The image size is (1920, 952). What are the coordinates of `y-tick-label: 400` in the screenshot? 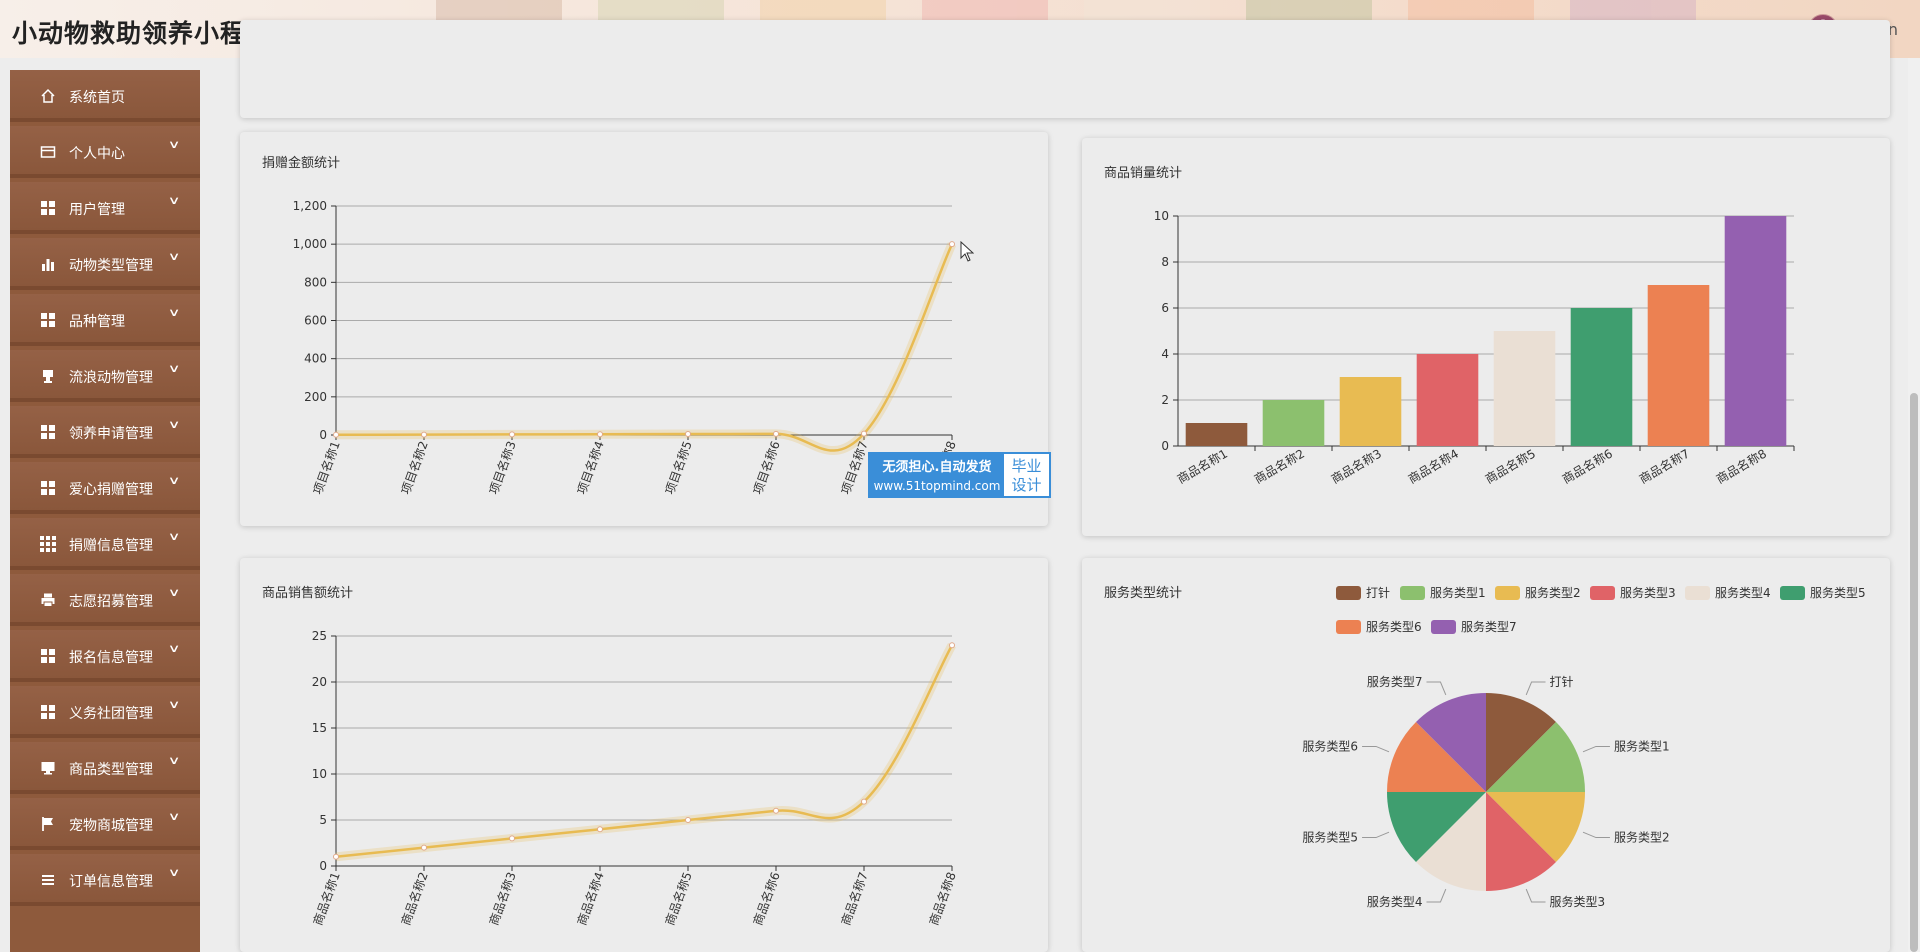 It's located at (315, 359).